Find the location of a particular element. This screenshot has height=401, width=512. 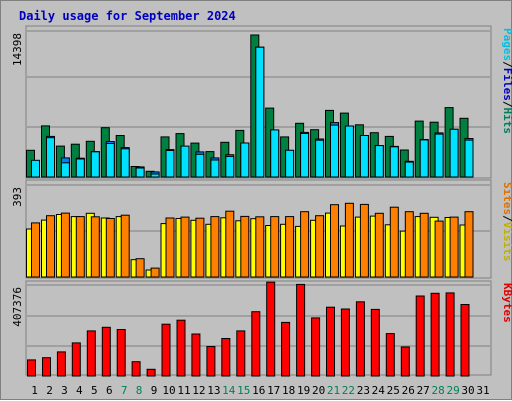

y-max-label-visitors: 393 is located at coordinates (17, 197).